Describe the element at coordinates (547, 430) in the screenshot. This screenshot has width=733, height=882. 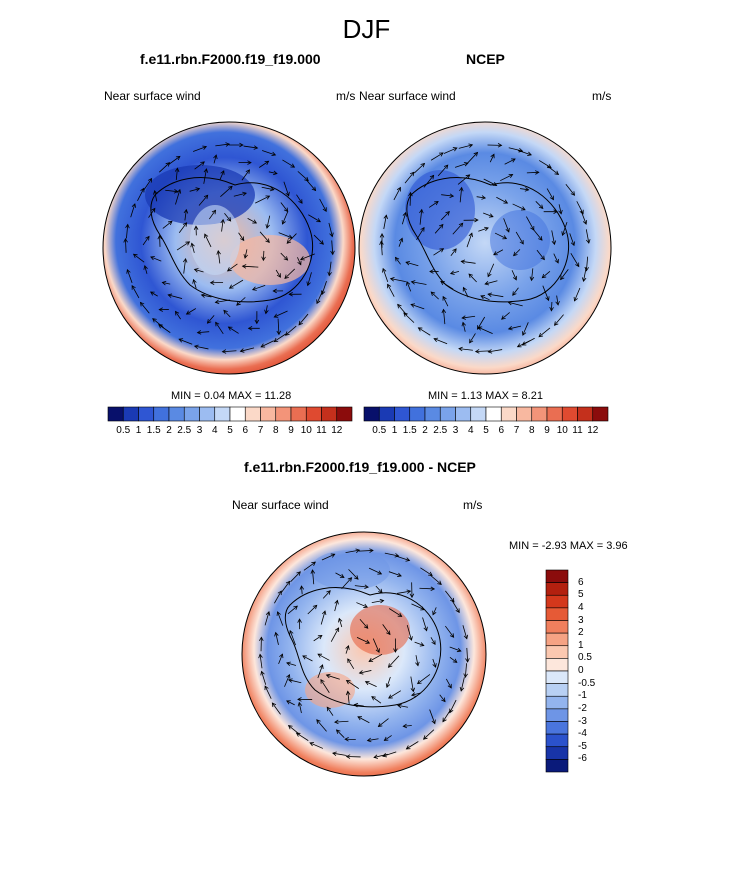
I see `colorbar-tick-label: 9` at that location.